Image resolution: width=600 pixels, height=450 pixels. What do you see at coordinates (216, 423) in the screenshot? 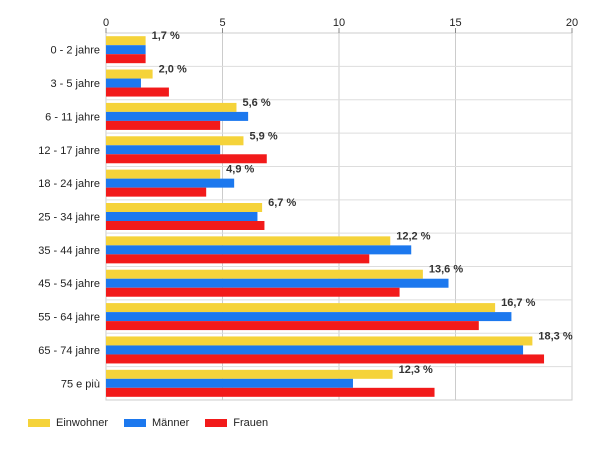
I see `legend-swatch-frauen` at bounding box center [216, 423].